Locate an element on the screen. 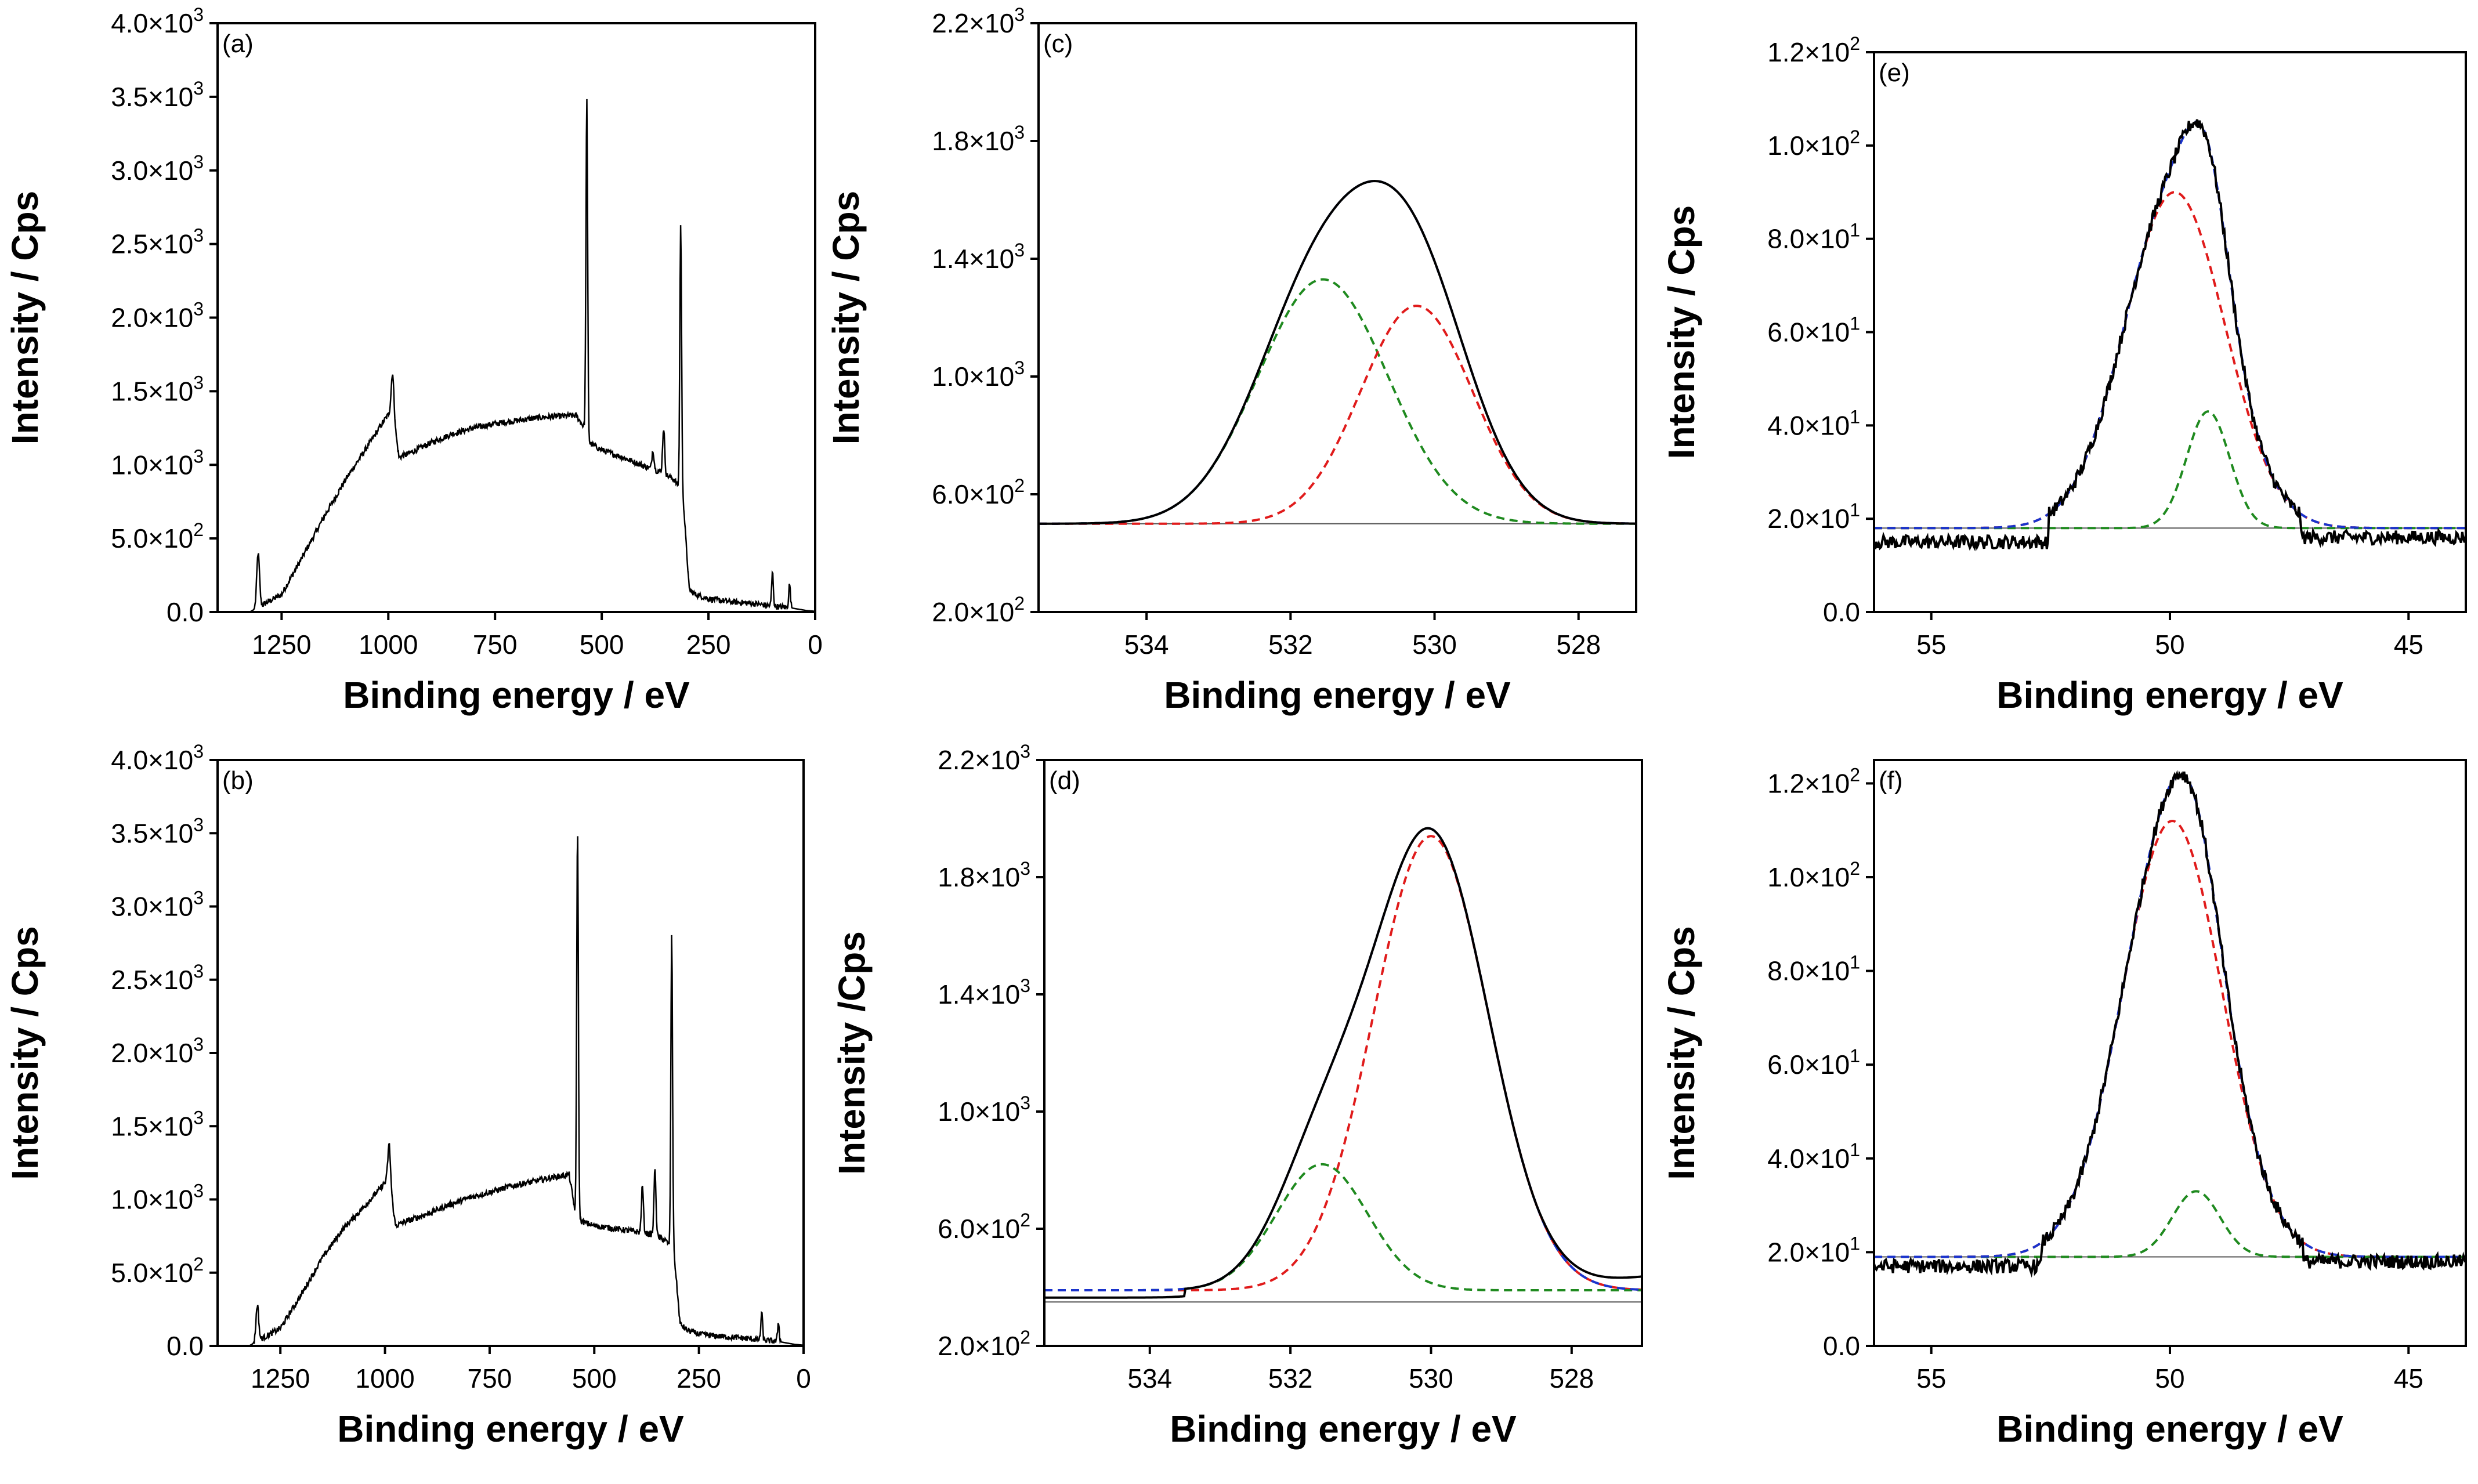  y-axis-title-f: Intensity / Cps is located at coordinates (1681, 1052).